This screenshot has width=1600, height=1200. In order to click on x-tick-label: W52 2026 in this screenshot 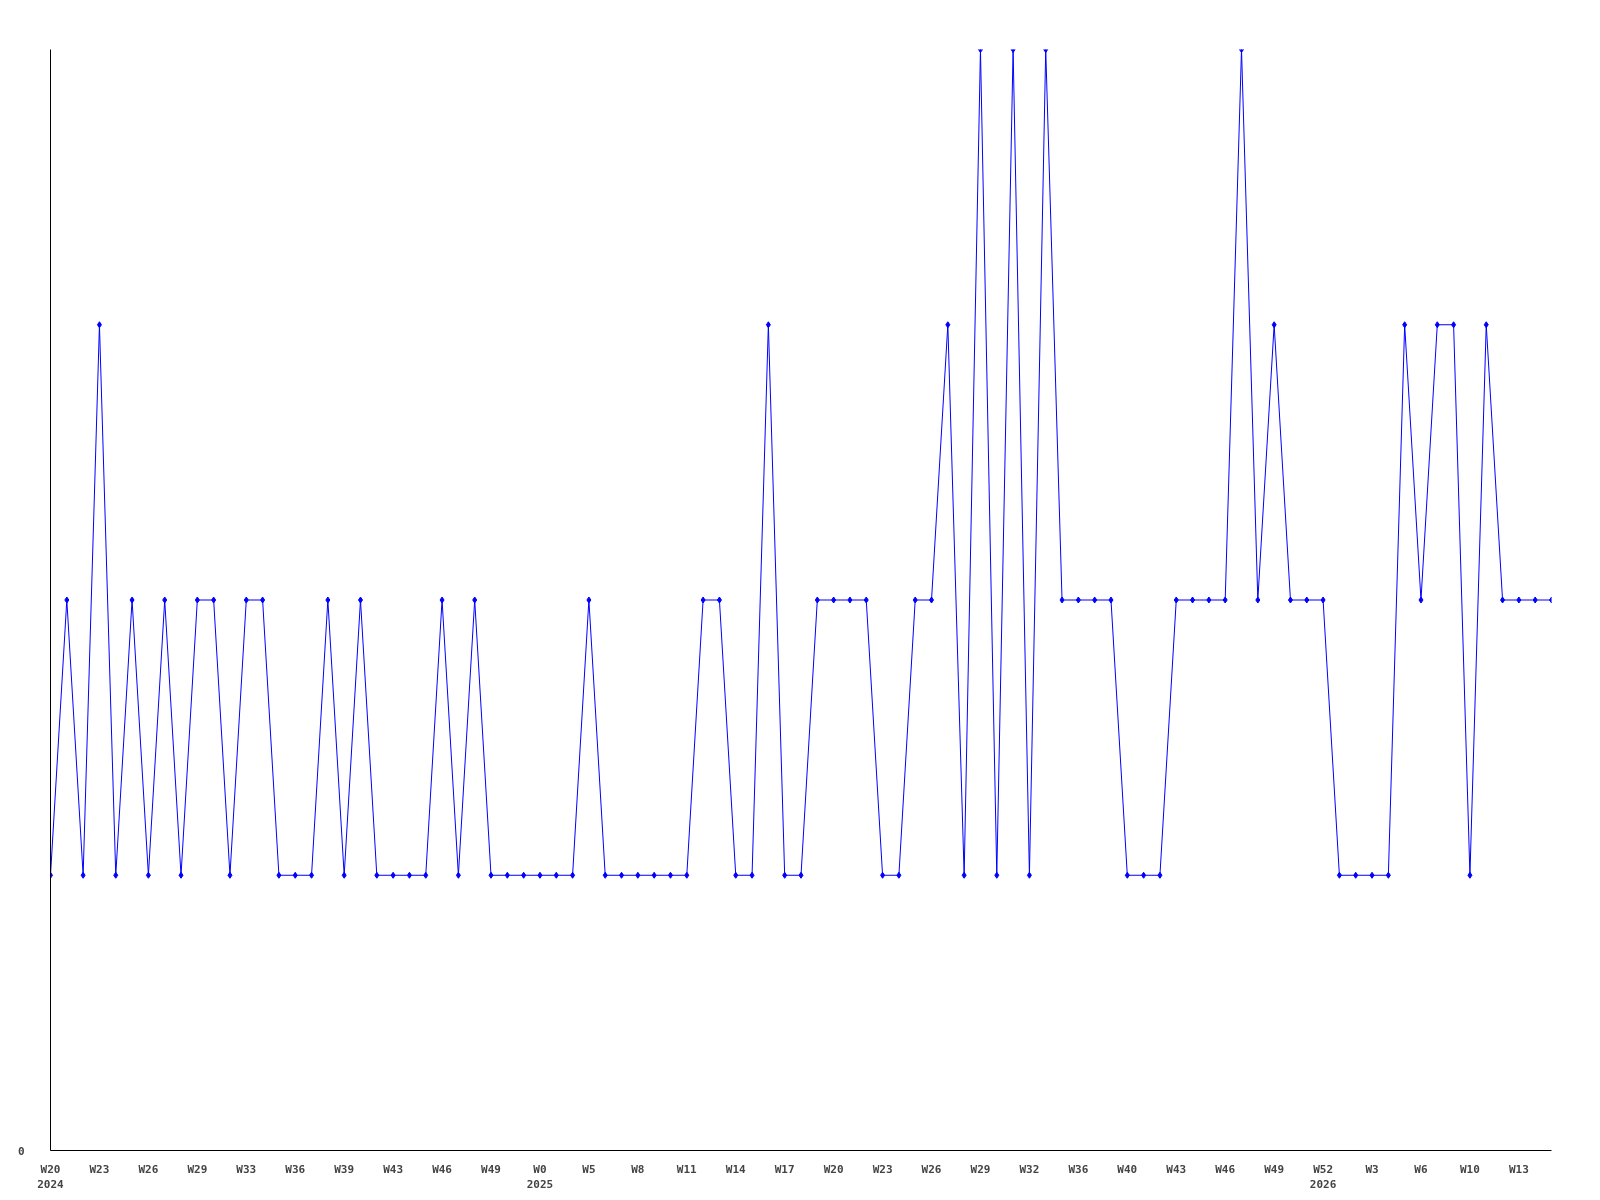, I will do `click(1323, 1177)`.